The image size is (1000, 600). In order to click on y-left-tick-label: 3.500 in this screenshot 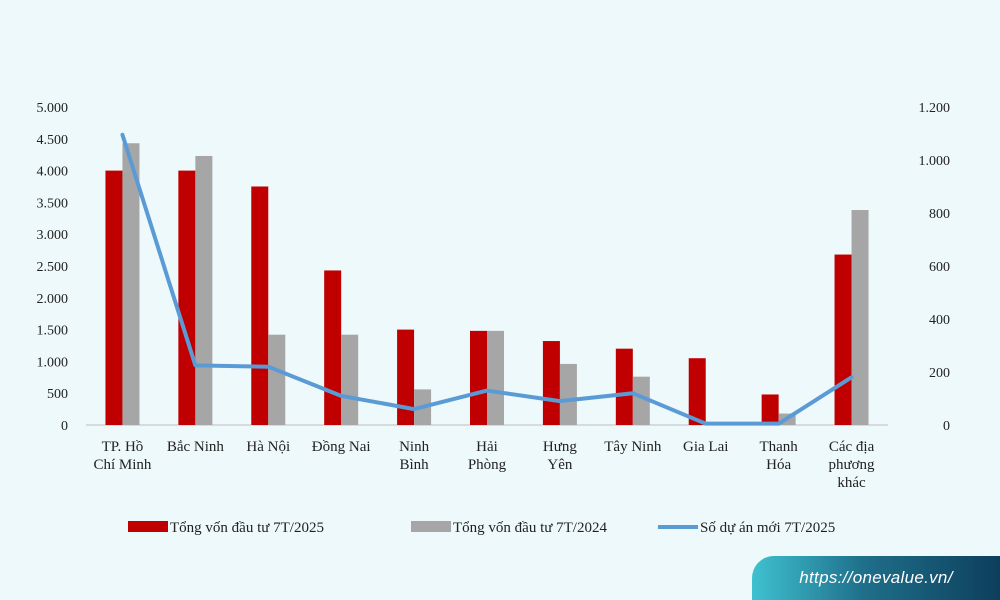, I will do `click(53, 203)`.